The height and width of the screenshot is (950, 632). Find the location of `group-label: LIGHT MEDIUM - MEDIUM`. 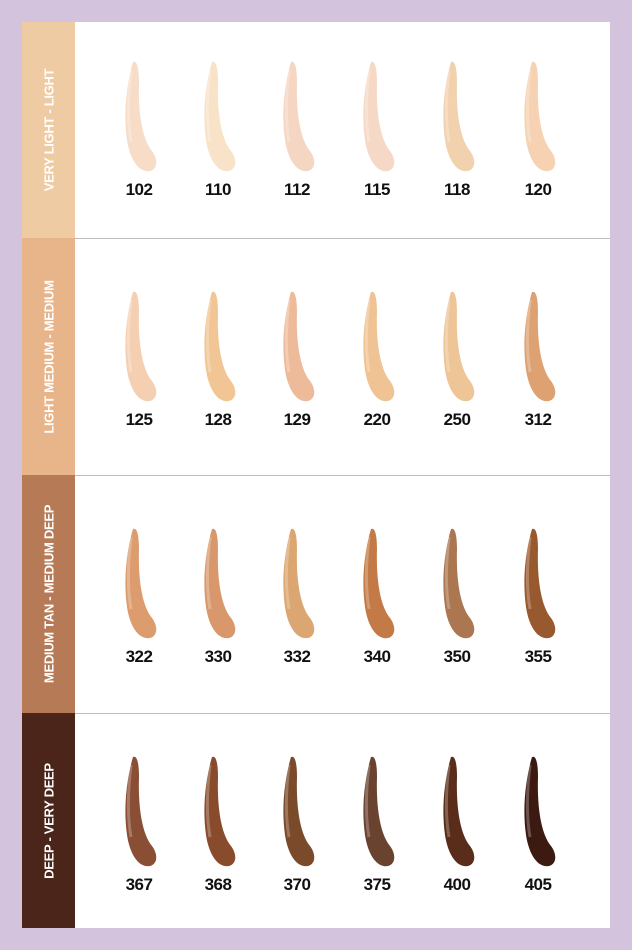

group-label: LIGHT MEDIUM - MEDIUM is located at coordinates (48, 356).